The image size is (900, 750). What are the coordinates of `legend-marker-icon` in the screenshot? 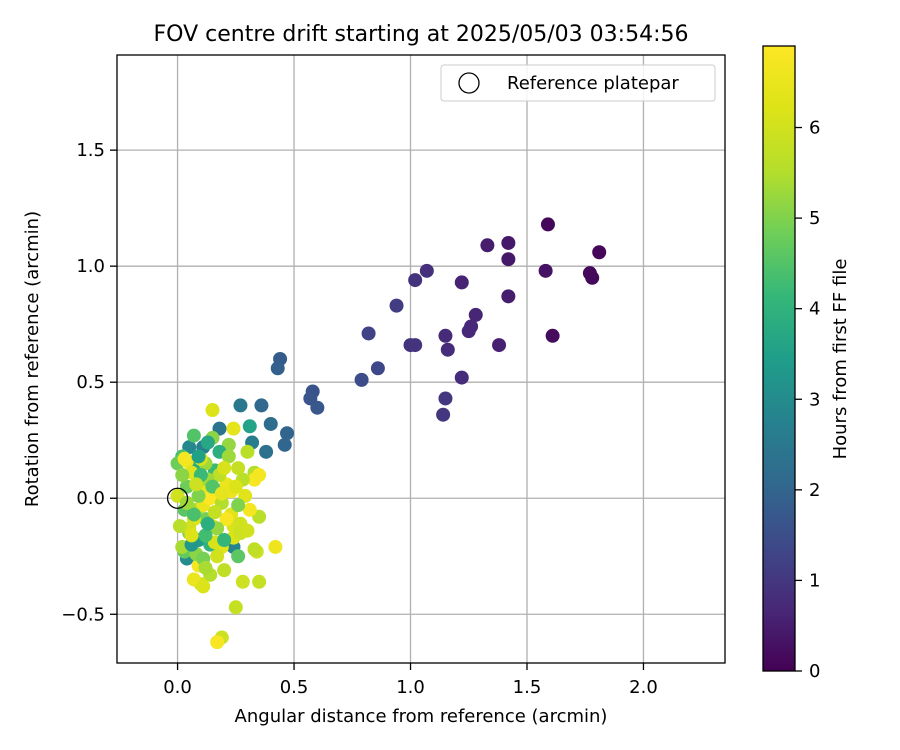 It's located at (469, 83).